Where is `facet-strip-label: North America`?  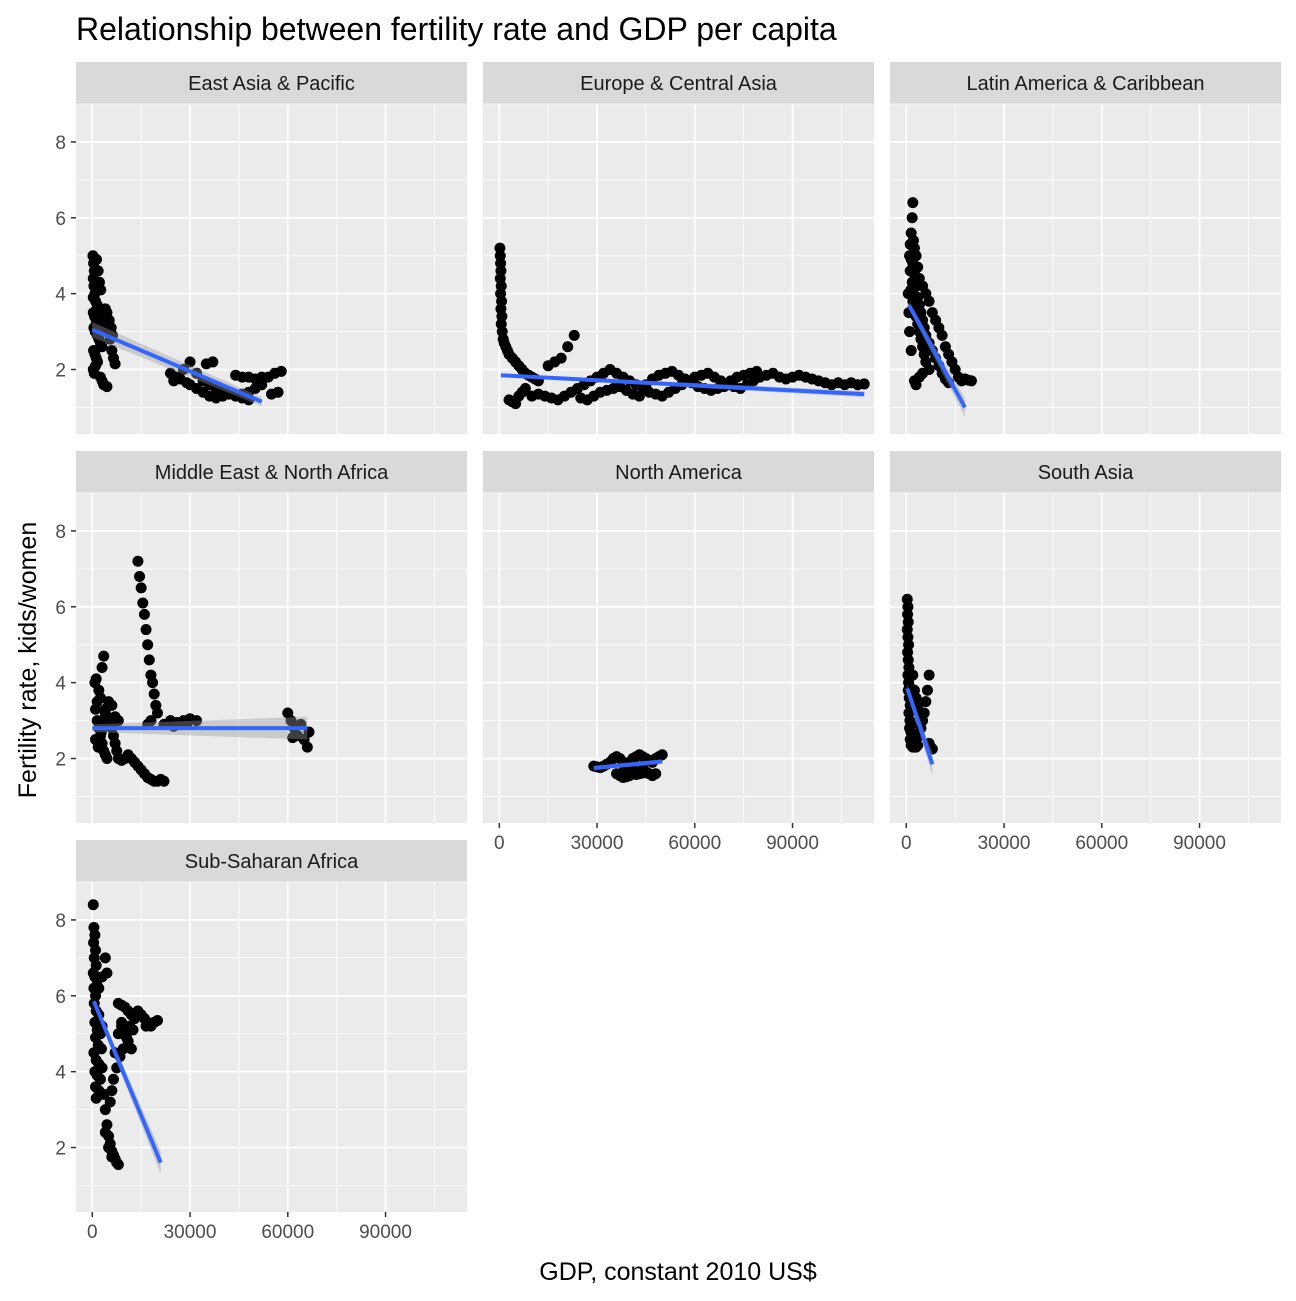 facet-strip-label: North America is located at coordinates (679, 473).